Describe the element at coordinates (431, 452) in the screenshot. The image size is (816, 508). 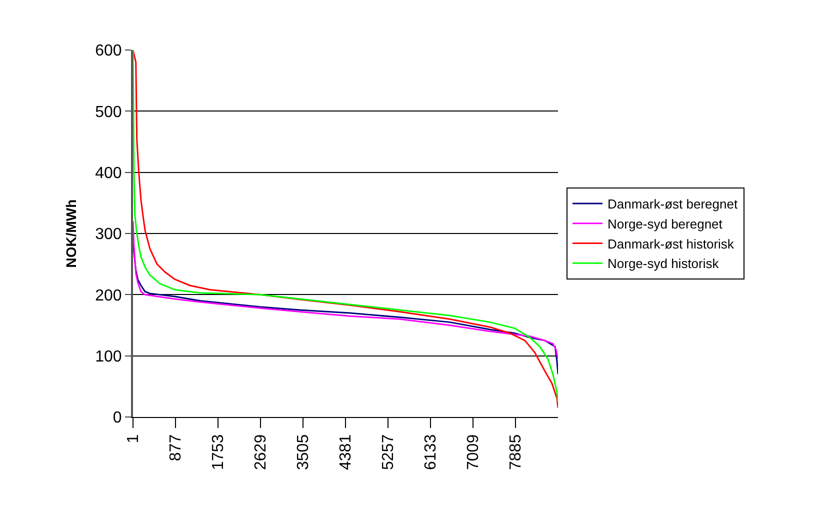
I see `x-tick-label: 6133` at that location.